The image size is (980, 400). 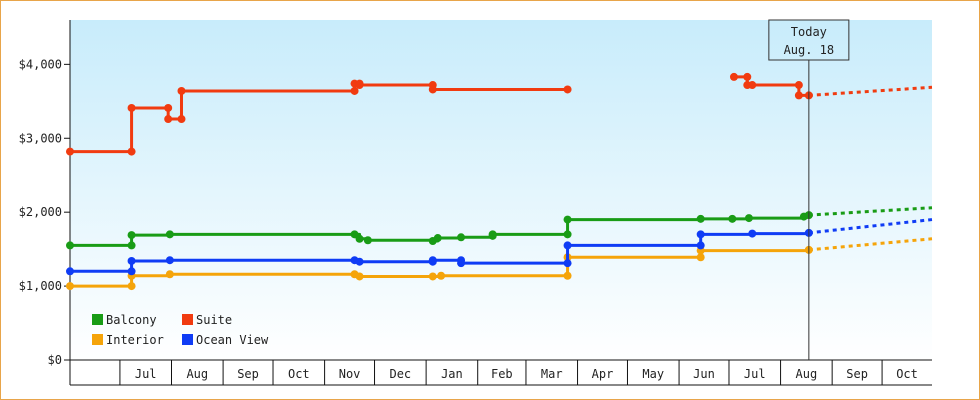 What do you see at coordinates (55, 360) in the screenshot?
I see `y-tick-label: $0` at bounding box center [55, 360].